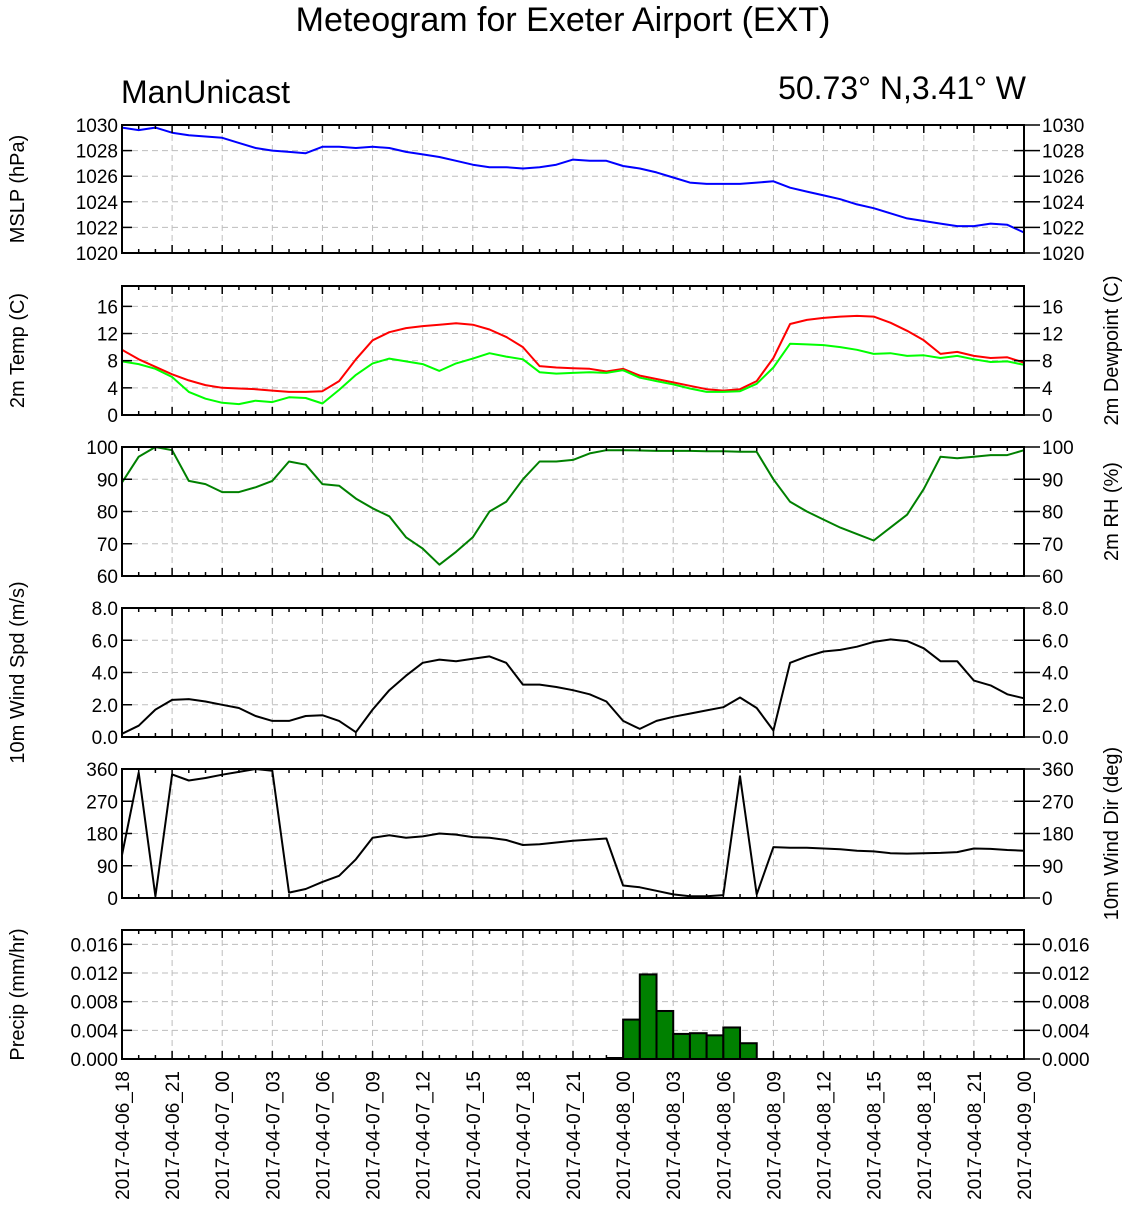  I want to click on y-axis-label-right: 2m RH (%), so click(1112, 511).